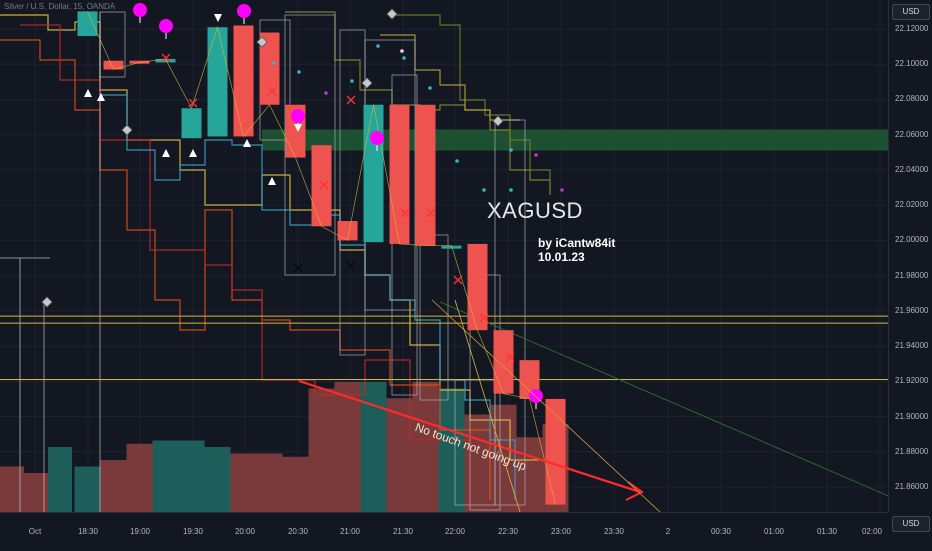 This screenshot has width=932, height=551. Describe the element at coordinates (912, 64) in the screenshot. I see `price-tick-label: 22.10000` at that location.